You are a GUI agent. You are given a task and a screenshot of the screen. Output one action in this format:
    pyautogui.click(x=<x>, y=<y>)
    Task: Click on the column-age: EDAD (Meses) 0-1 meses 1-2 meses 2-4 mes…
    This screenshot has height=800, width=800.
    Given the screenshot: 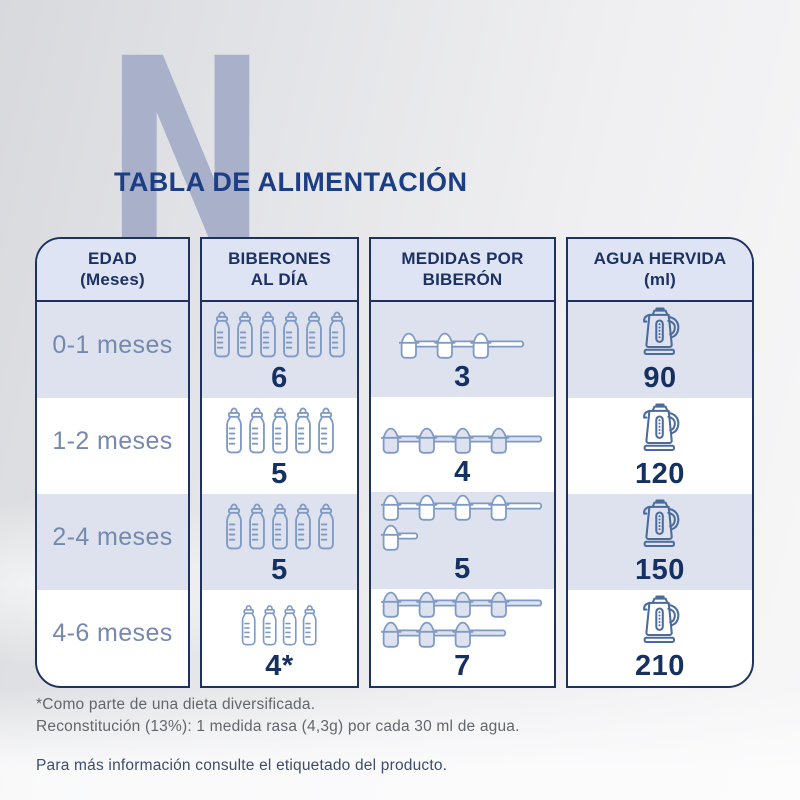 What is the action you would take?
    pyautogui.click(x=112, y=462)
    